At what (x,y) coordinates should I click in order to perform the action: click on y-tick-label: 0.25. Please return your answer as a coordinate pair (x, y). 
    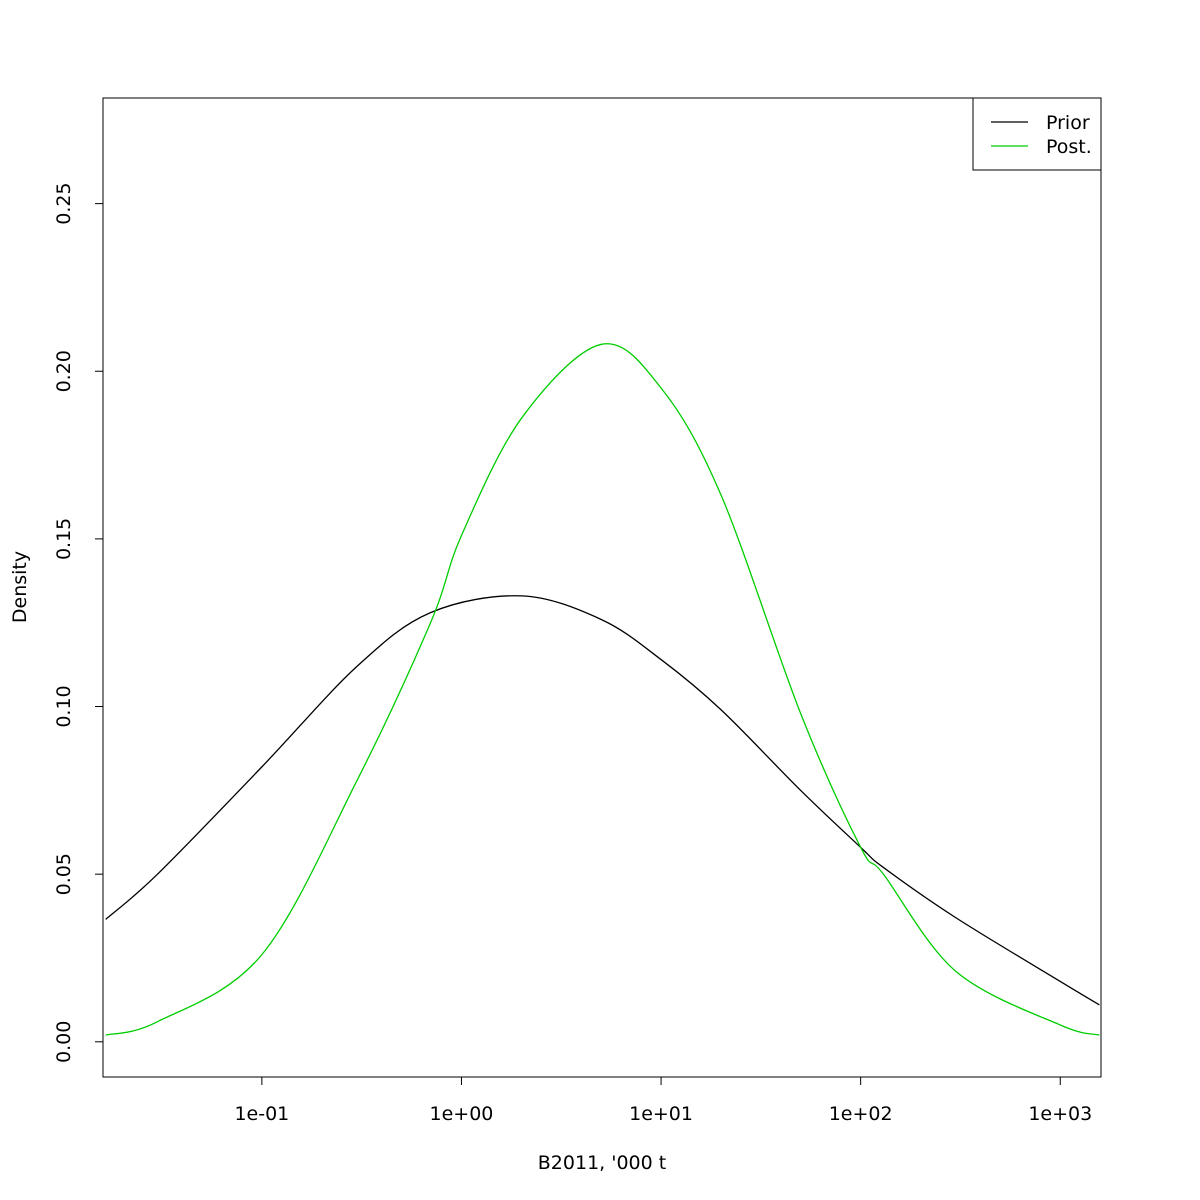
    Looking at the image, I should click on (64, 203).